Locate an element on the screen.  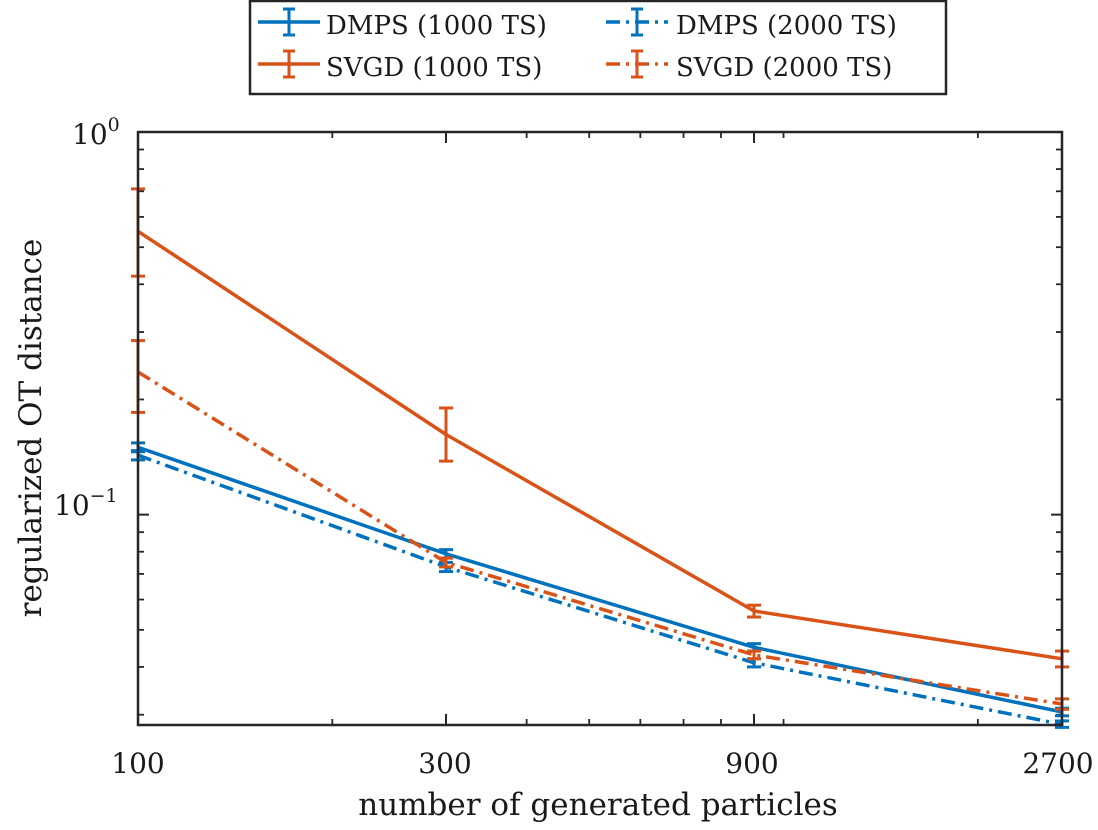
y-axis-label: regularized OT distance is located at coordinates (31, 428).